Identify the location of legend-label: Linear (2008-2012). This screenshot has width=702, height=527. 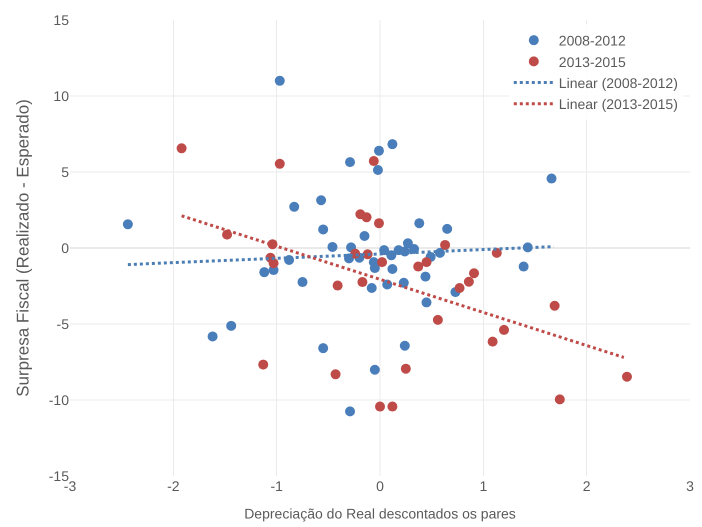
(618, 83).